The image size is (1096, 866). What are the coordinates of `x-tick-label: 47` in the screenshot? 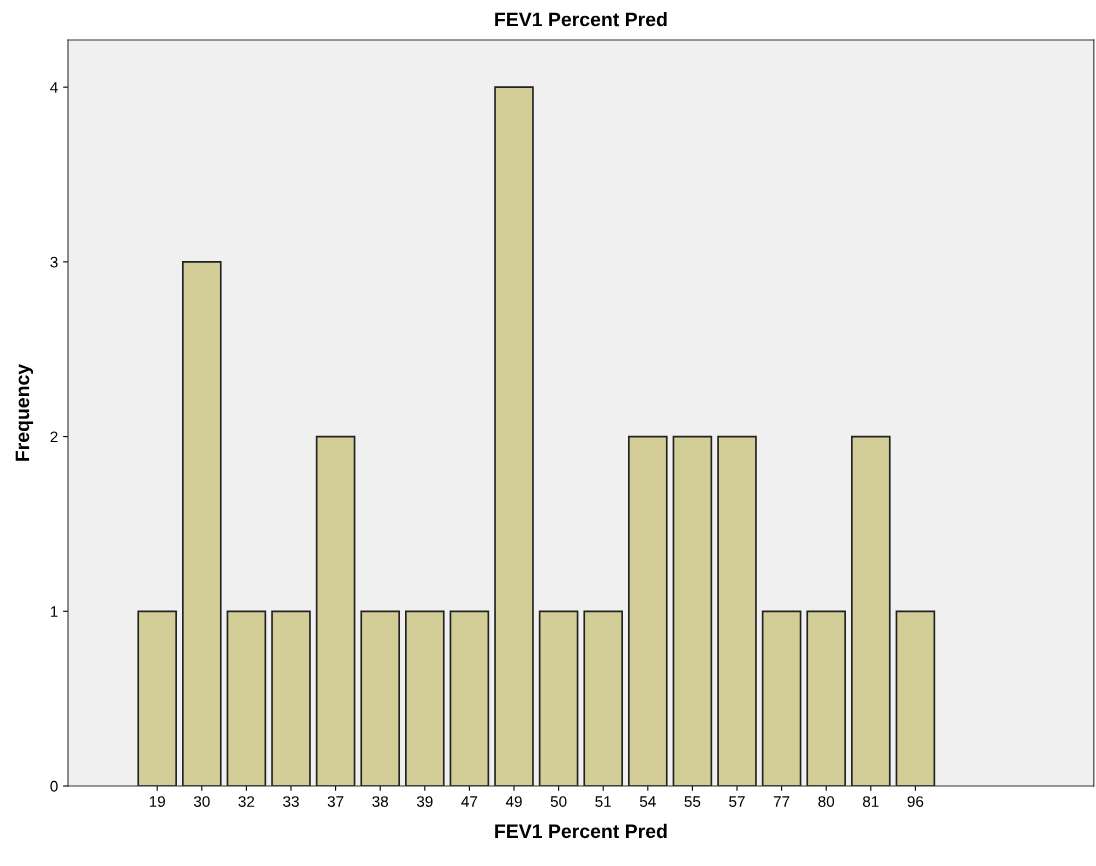 It's located at (469, 801).